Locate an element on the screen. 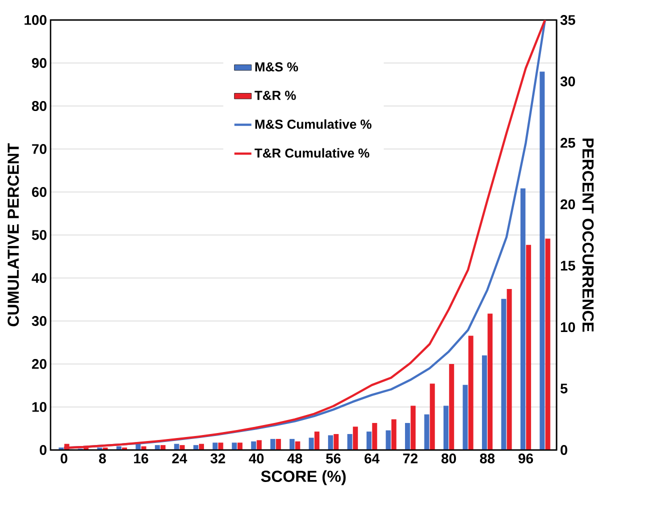 This screenshot has width=651, height=510. x-tick-label: 32 is located at coordinates (218, 459).